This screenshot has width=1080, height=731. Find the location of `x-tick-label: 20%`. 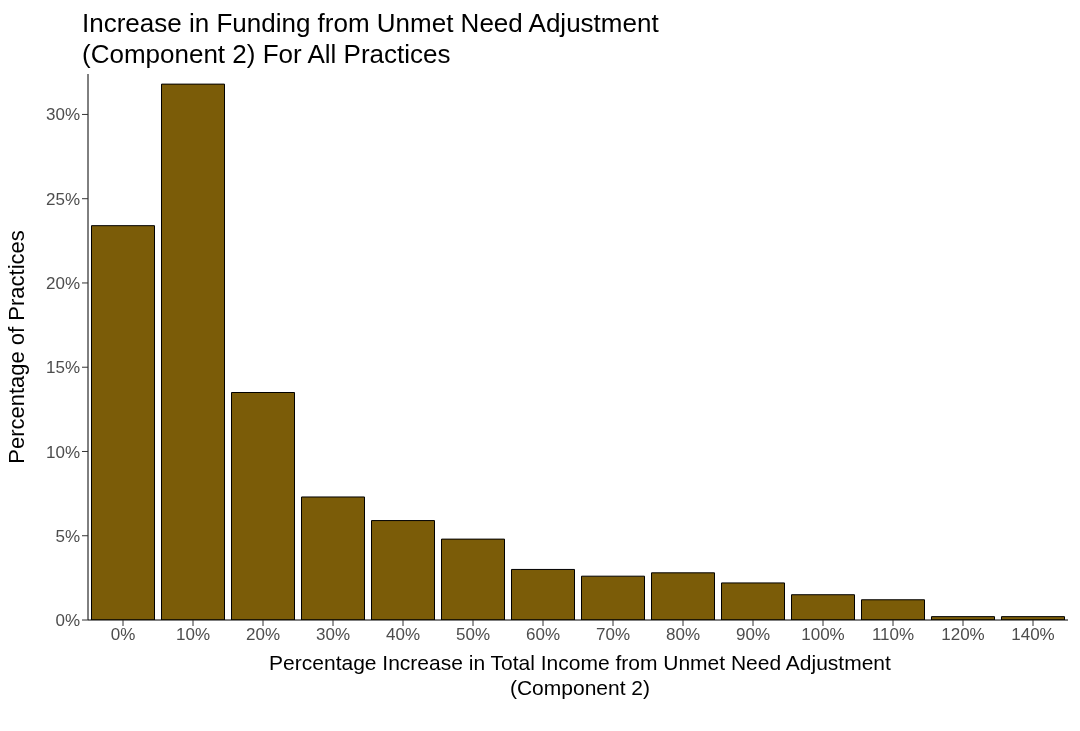

x-tick-label: 20% is located at coordinates (263, 635).